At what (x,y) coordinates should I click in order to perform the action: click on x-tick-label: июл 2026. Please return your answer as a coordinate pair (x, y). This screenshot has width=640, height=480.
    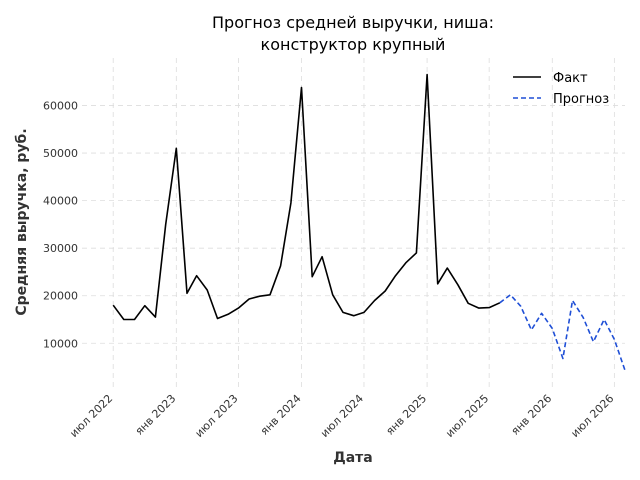
    Looking at the image, I should click on (592, 416).